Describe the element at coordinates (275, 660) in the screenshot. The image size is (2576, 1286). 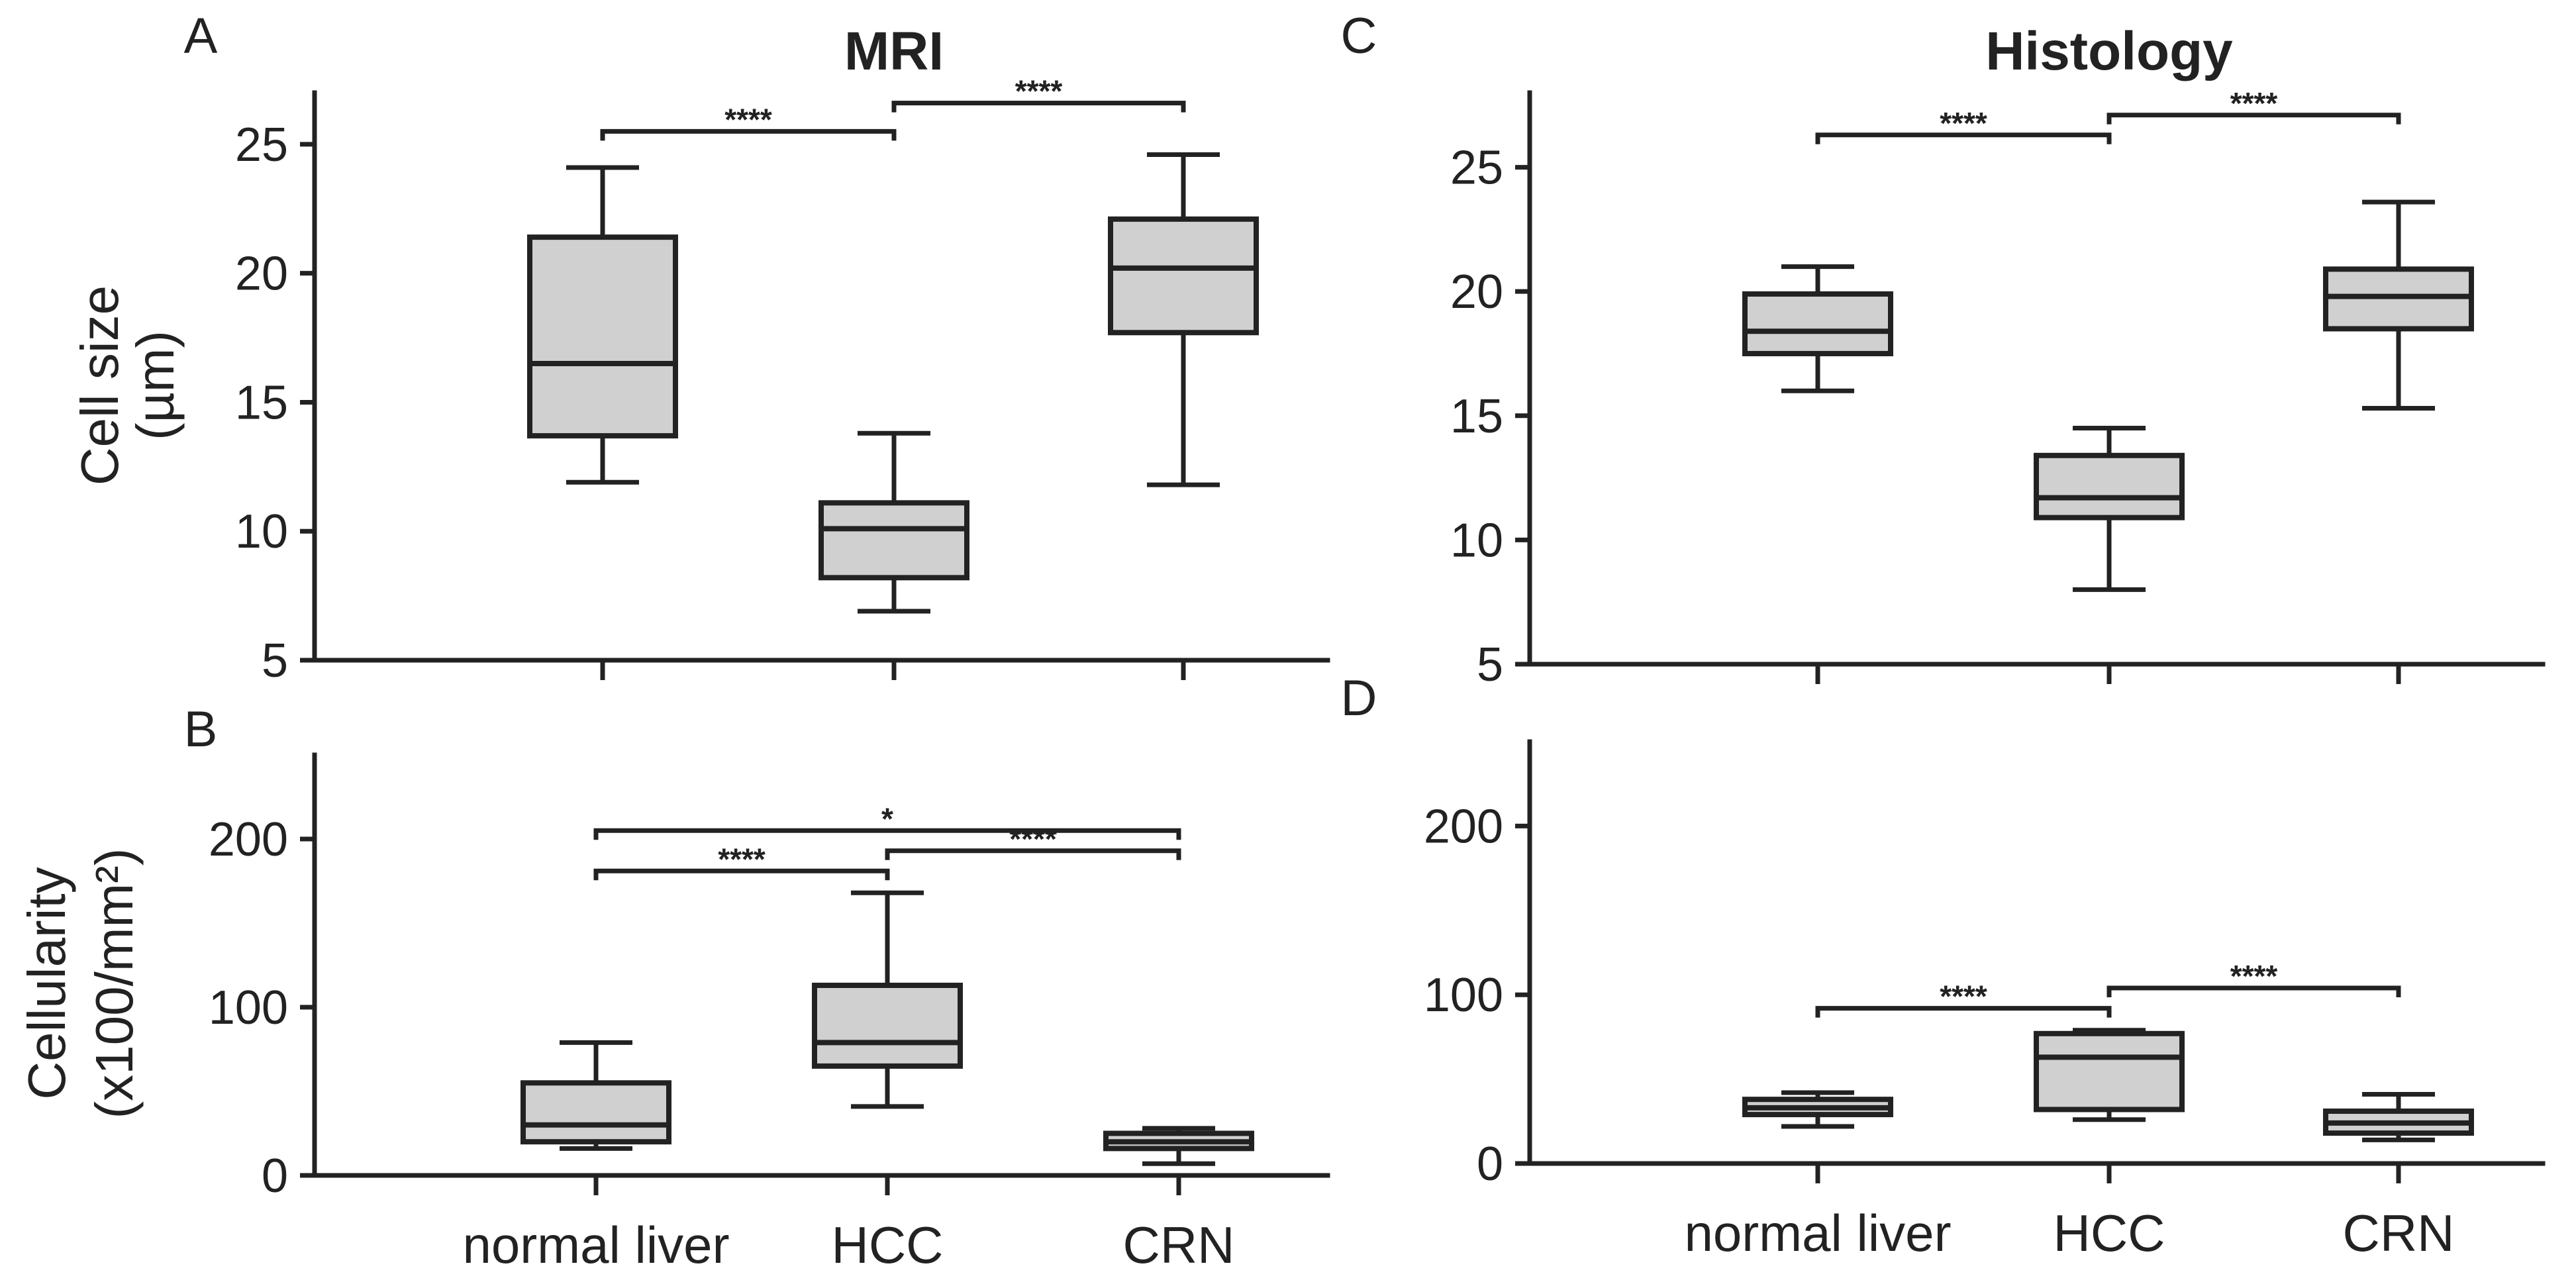
I see `panel-a-ytick-label: 5` at that location.